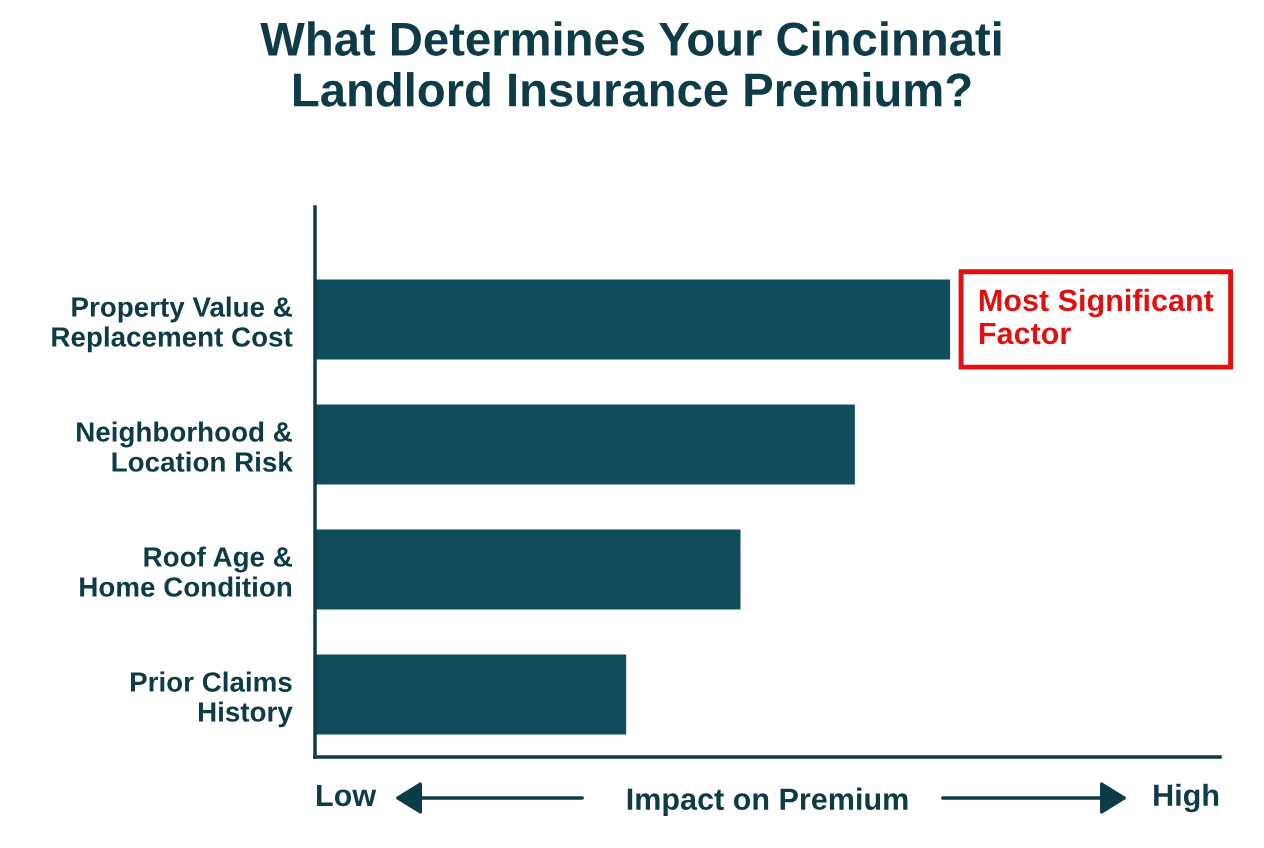  I want to click on chart-title: What Determines Your Cincinnati Landlord Insurance Premium?, so click(630, 64).